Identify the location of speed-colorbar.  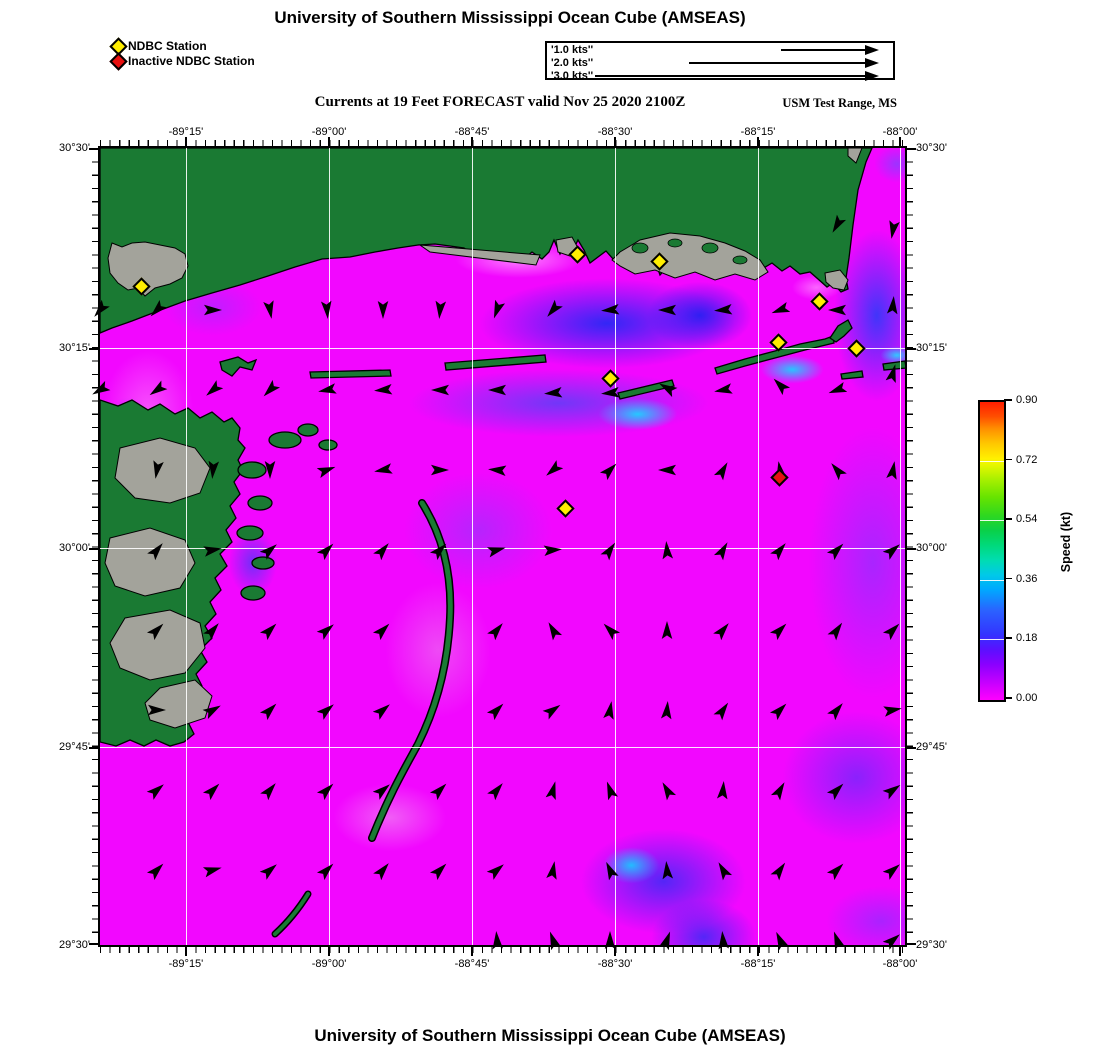
(992, 551).